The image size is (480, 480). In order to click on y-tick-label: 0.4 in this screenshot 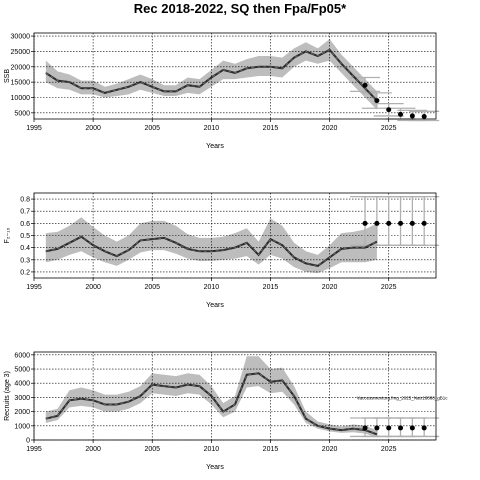, I will do `click(25, 248)`.